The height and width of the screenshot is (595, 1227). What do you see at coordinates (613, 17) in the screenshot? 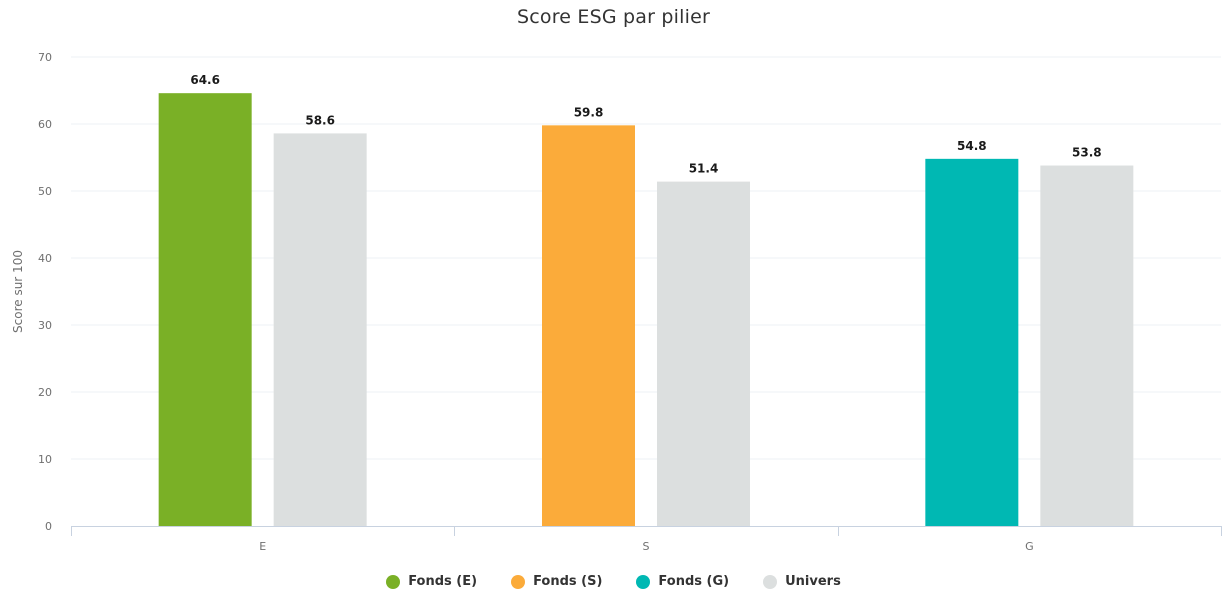
I see `chart-title: Score ESG par pilier` at bounding box center [613, 17].